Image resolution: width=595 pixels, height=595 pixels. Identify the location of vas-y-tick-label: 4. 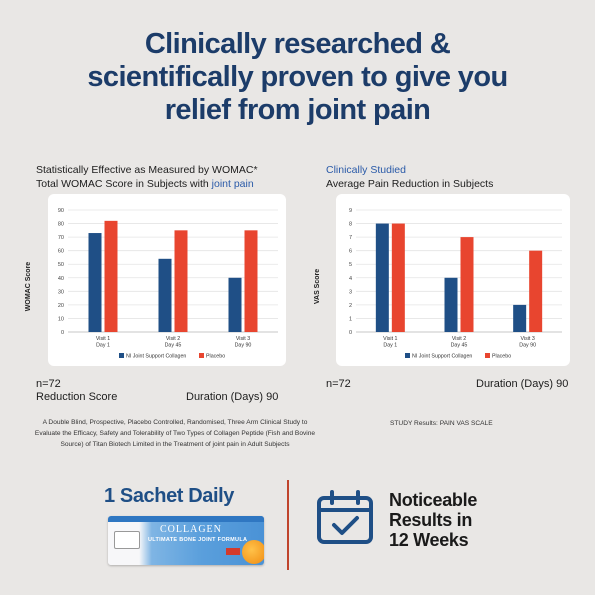
(350, 279).